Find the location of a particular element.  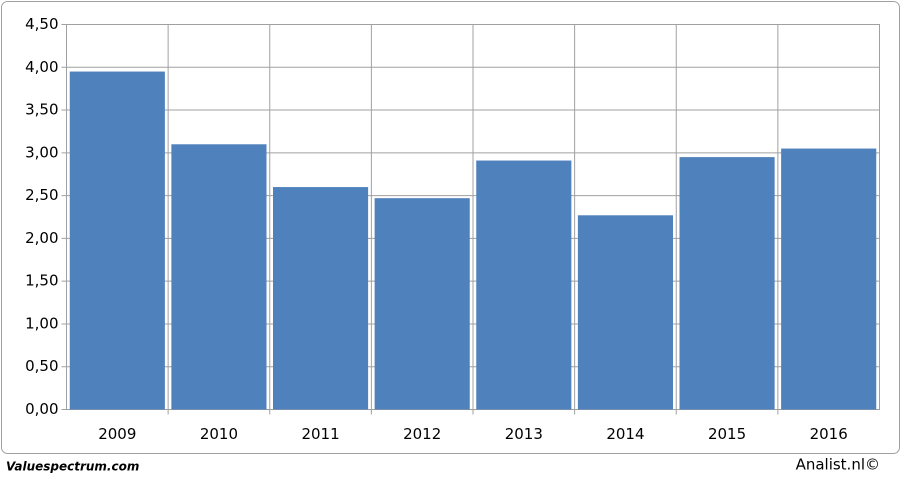

x-tick-label: 2009 is located at coordinates (117, 434).